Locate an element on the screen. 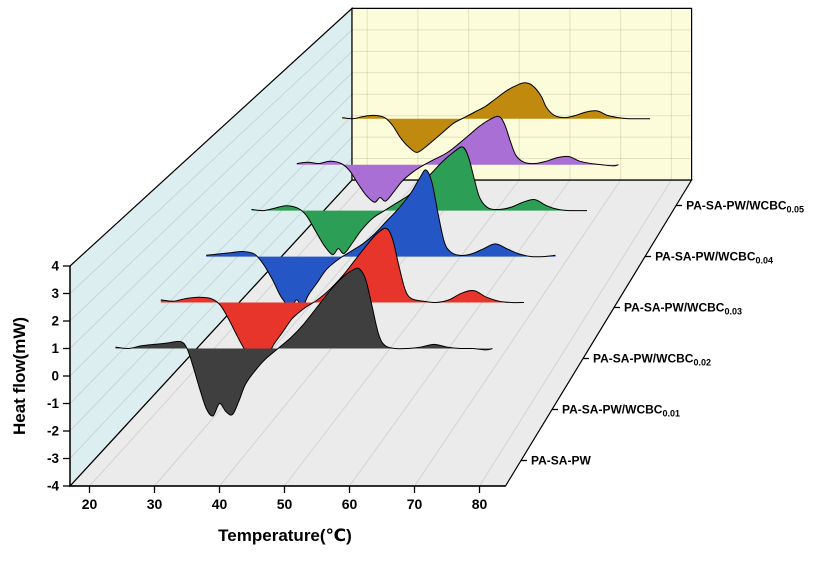  series-label-0: PA-SA-PW is located at coordinates (561, 461).